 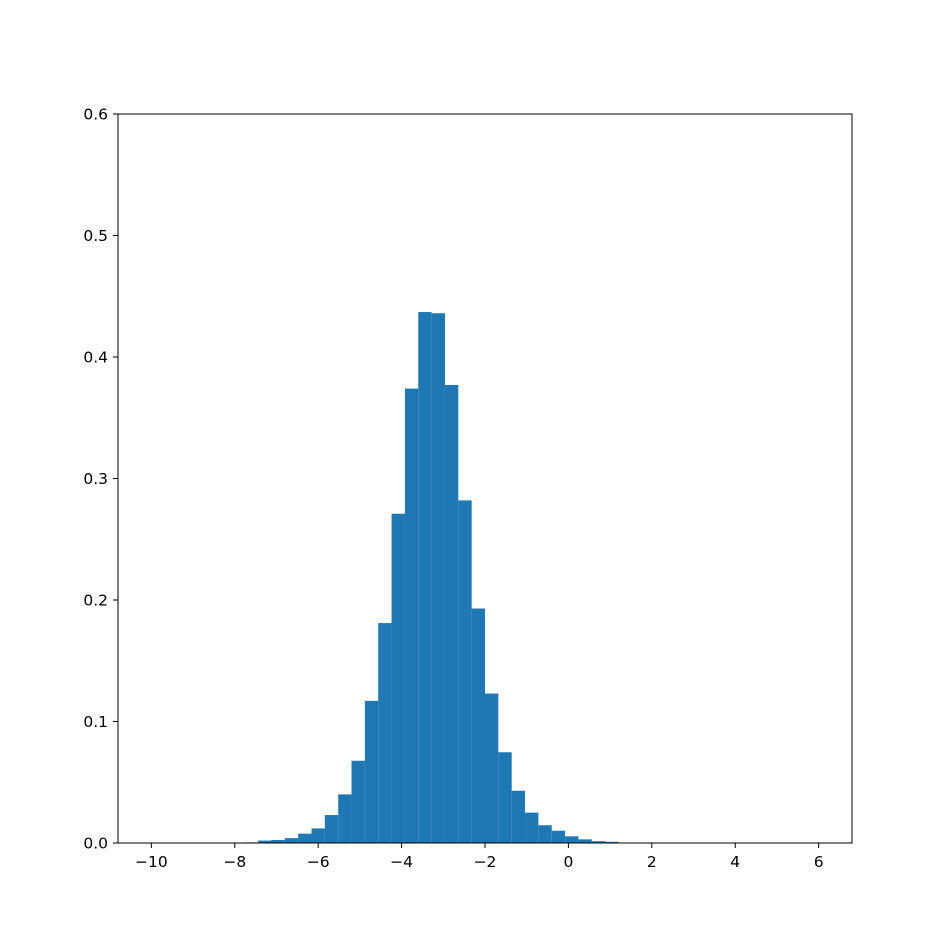 What do you see at coordinates (95, 844) in the screenshot?
I see `y-tick-label: 0.0` at bounding box center [95, 844].